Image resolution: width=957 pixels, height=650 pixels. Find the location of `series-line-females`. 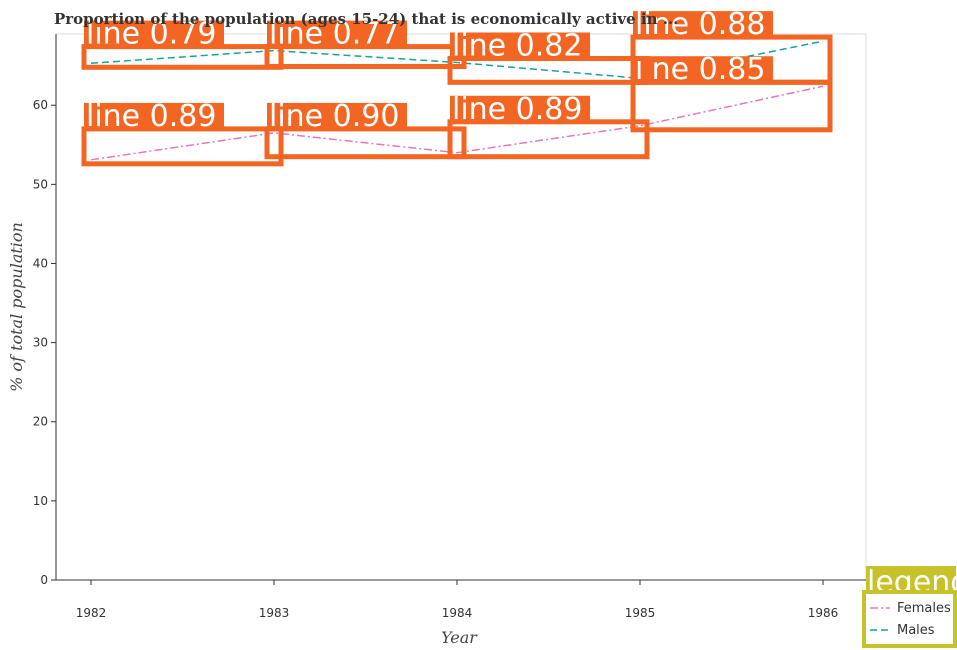

series-line-females is located at coordinates (457, 123).